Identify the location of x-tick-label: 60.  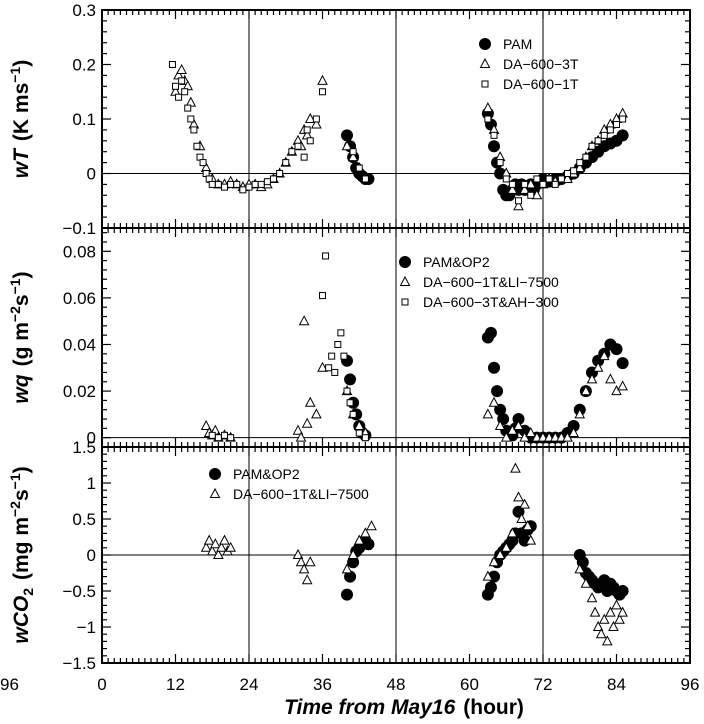
(469, 684).